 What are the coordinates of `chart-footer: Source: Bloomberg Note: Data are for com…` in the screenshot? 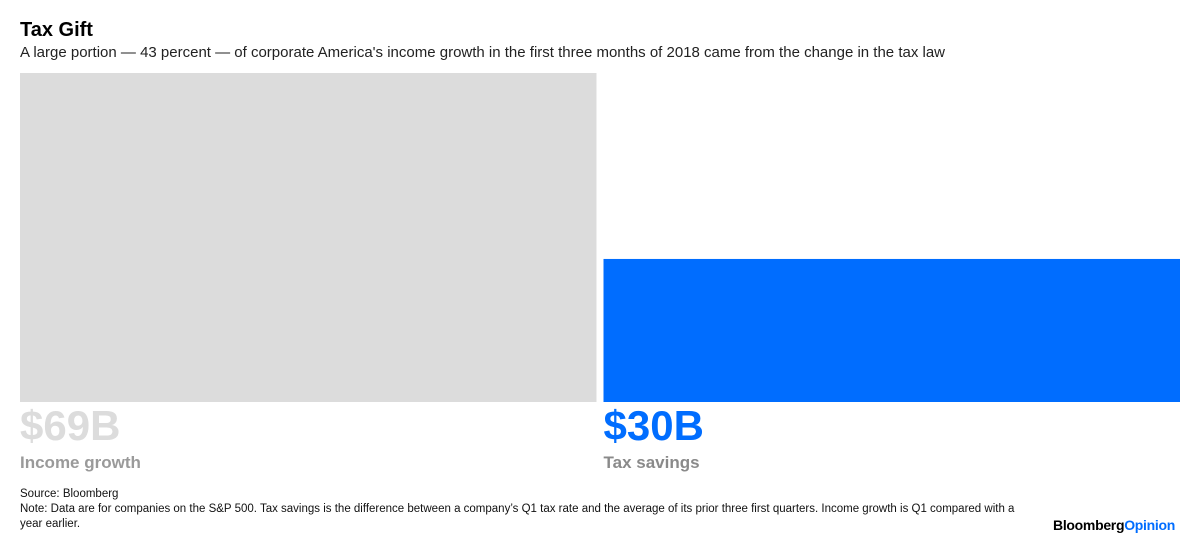 It's located at (527, 509).